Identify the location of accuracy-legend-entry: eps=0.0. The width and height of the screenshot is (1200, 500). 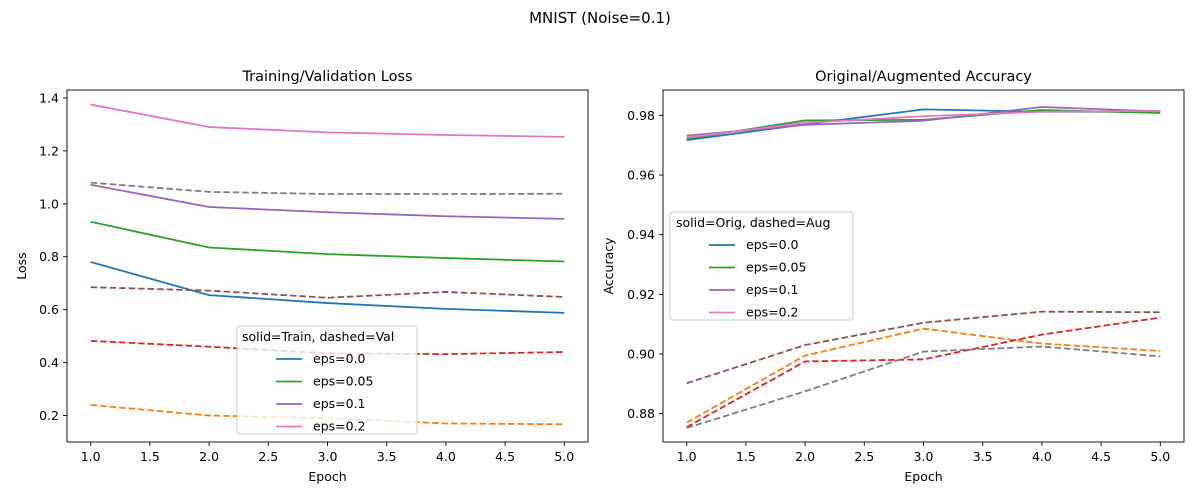
(772, 244).